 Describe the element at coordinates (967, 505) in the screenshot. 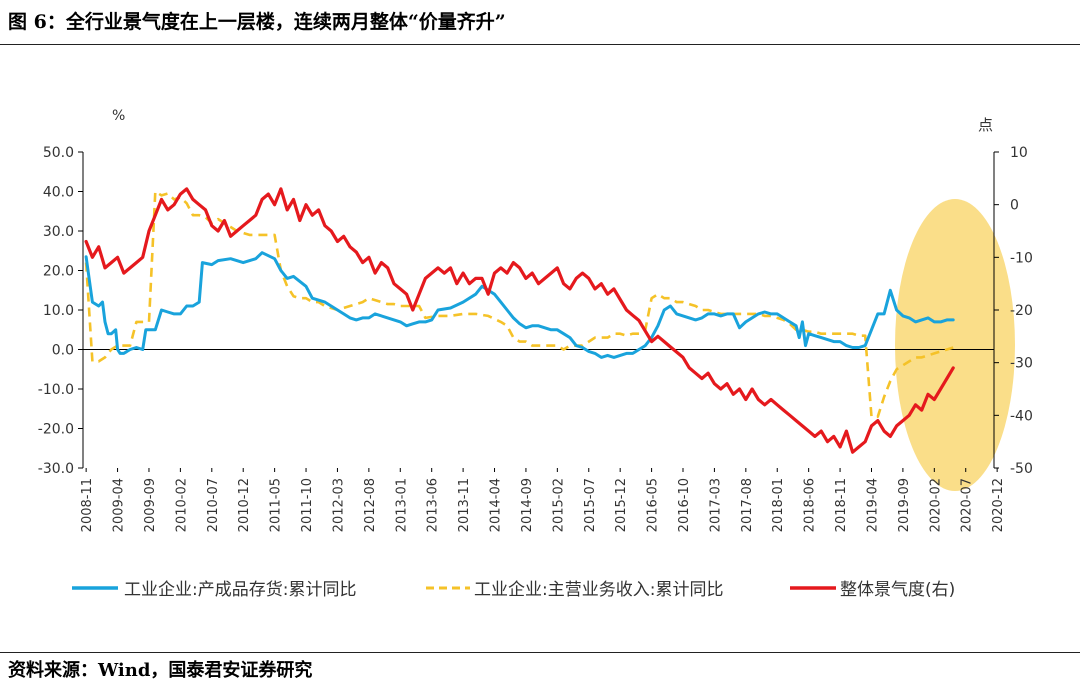

I see `x-tick-label: 2020-07` at that location.